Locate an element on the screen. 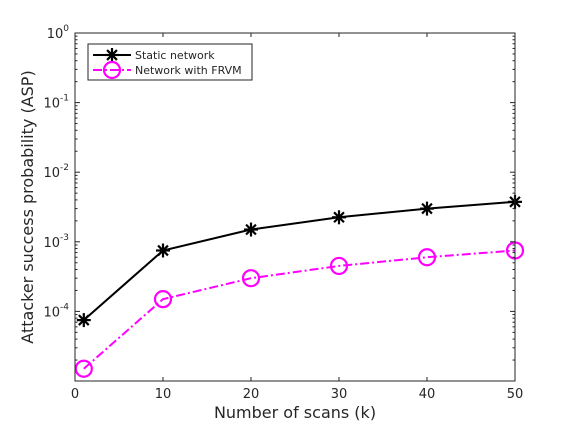  y-axis-label: Attacker success probability (ASP) is located at coordinates (27, 206).